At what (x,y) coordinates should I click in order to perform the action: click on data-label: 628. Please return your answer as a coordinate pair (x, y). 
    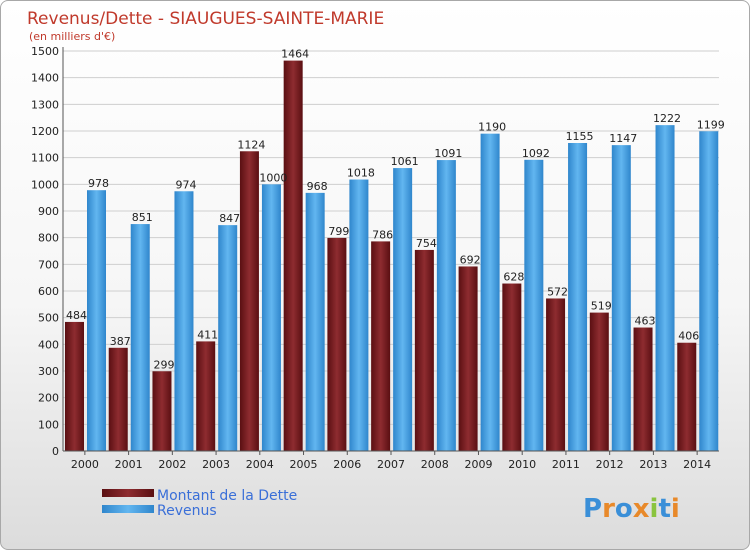
    Looking at the image, I should click on (513, 277).